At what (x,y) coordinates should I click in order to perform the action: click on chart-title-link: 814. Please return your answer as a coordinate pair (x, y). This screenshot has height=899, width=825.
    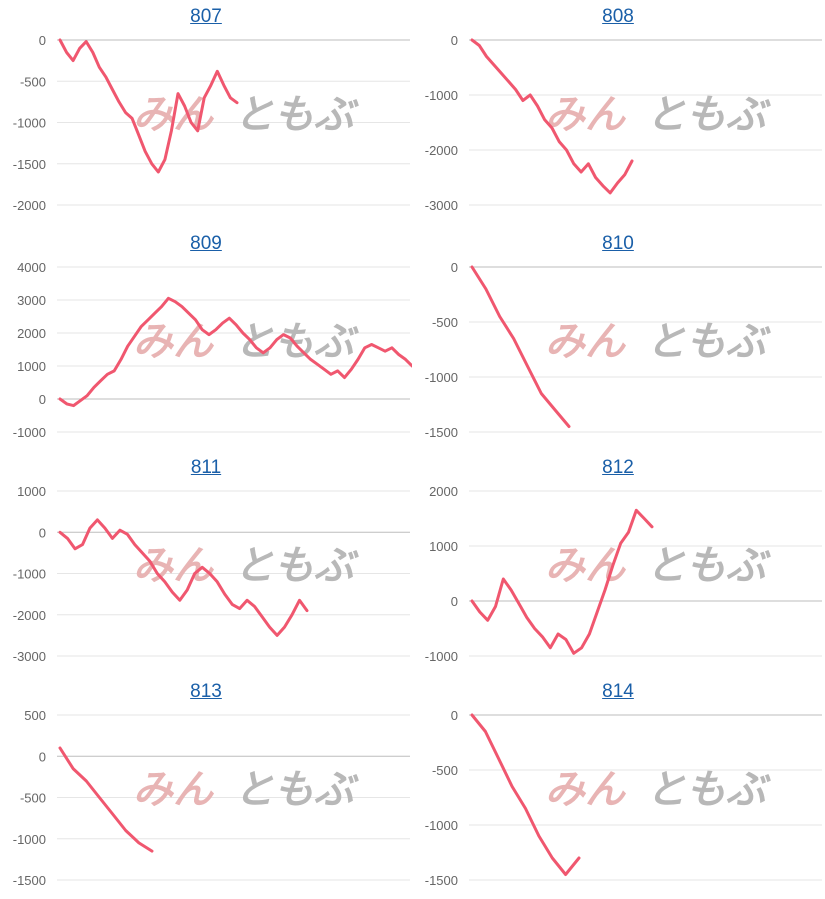
    Looking at the image, I should click on (618, 691).